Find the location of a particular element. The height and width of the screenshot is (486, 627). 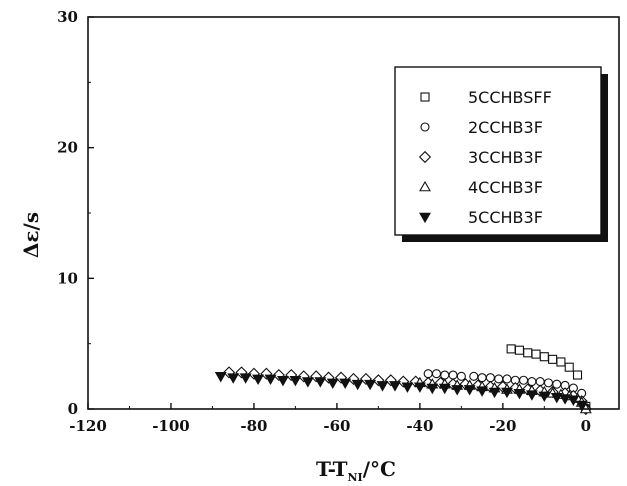

plot-marks is located at coordinates (403, 380).